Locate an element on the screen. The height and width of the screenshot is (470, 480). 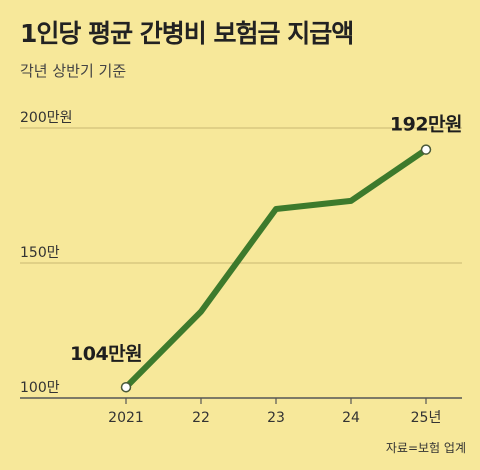
data-label: 104만원 is located at coordinates (106, 354).